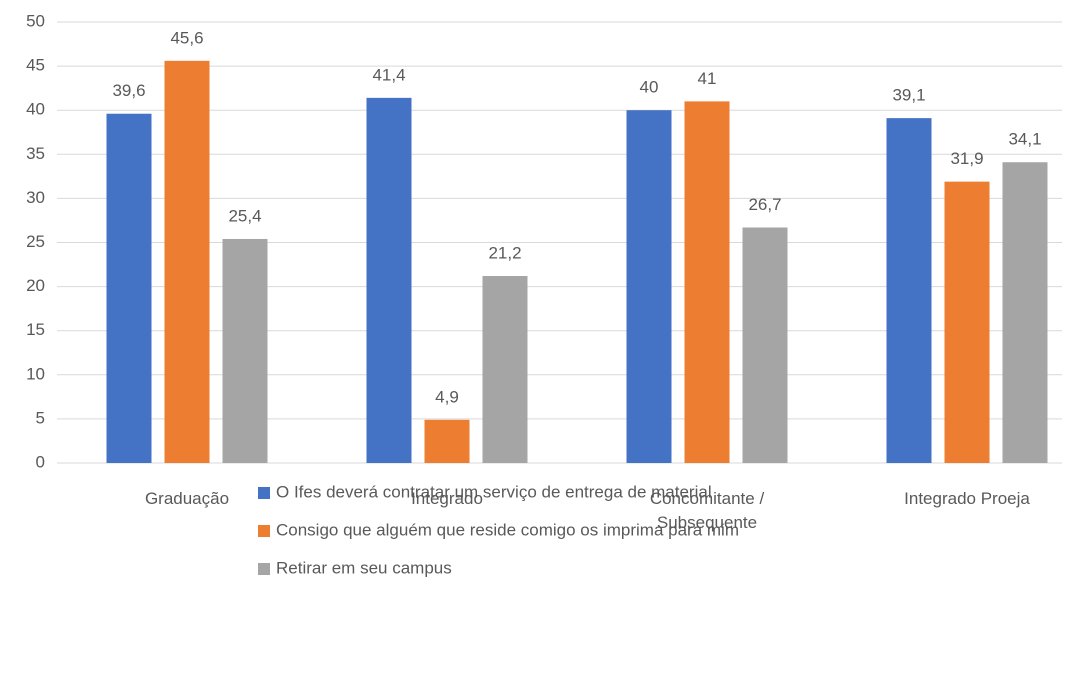  Describe the element at coordinates (504, 253) in the screenshot. I see `data-label: 21,2` at that location.